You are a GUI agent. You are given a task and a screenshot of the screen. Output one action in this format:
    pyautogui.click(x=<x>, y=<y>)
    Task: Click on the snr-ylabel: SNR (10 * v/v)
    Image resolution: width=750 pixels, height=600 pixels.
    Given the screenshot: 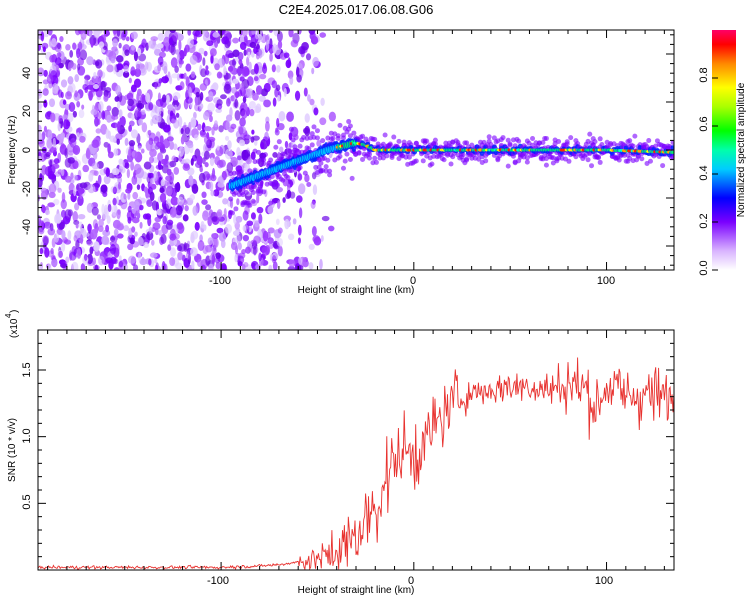 What is the action you would take?
    pyautogui.click(x=12, y=450)
    